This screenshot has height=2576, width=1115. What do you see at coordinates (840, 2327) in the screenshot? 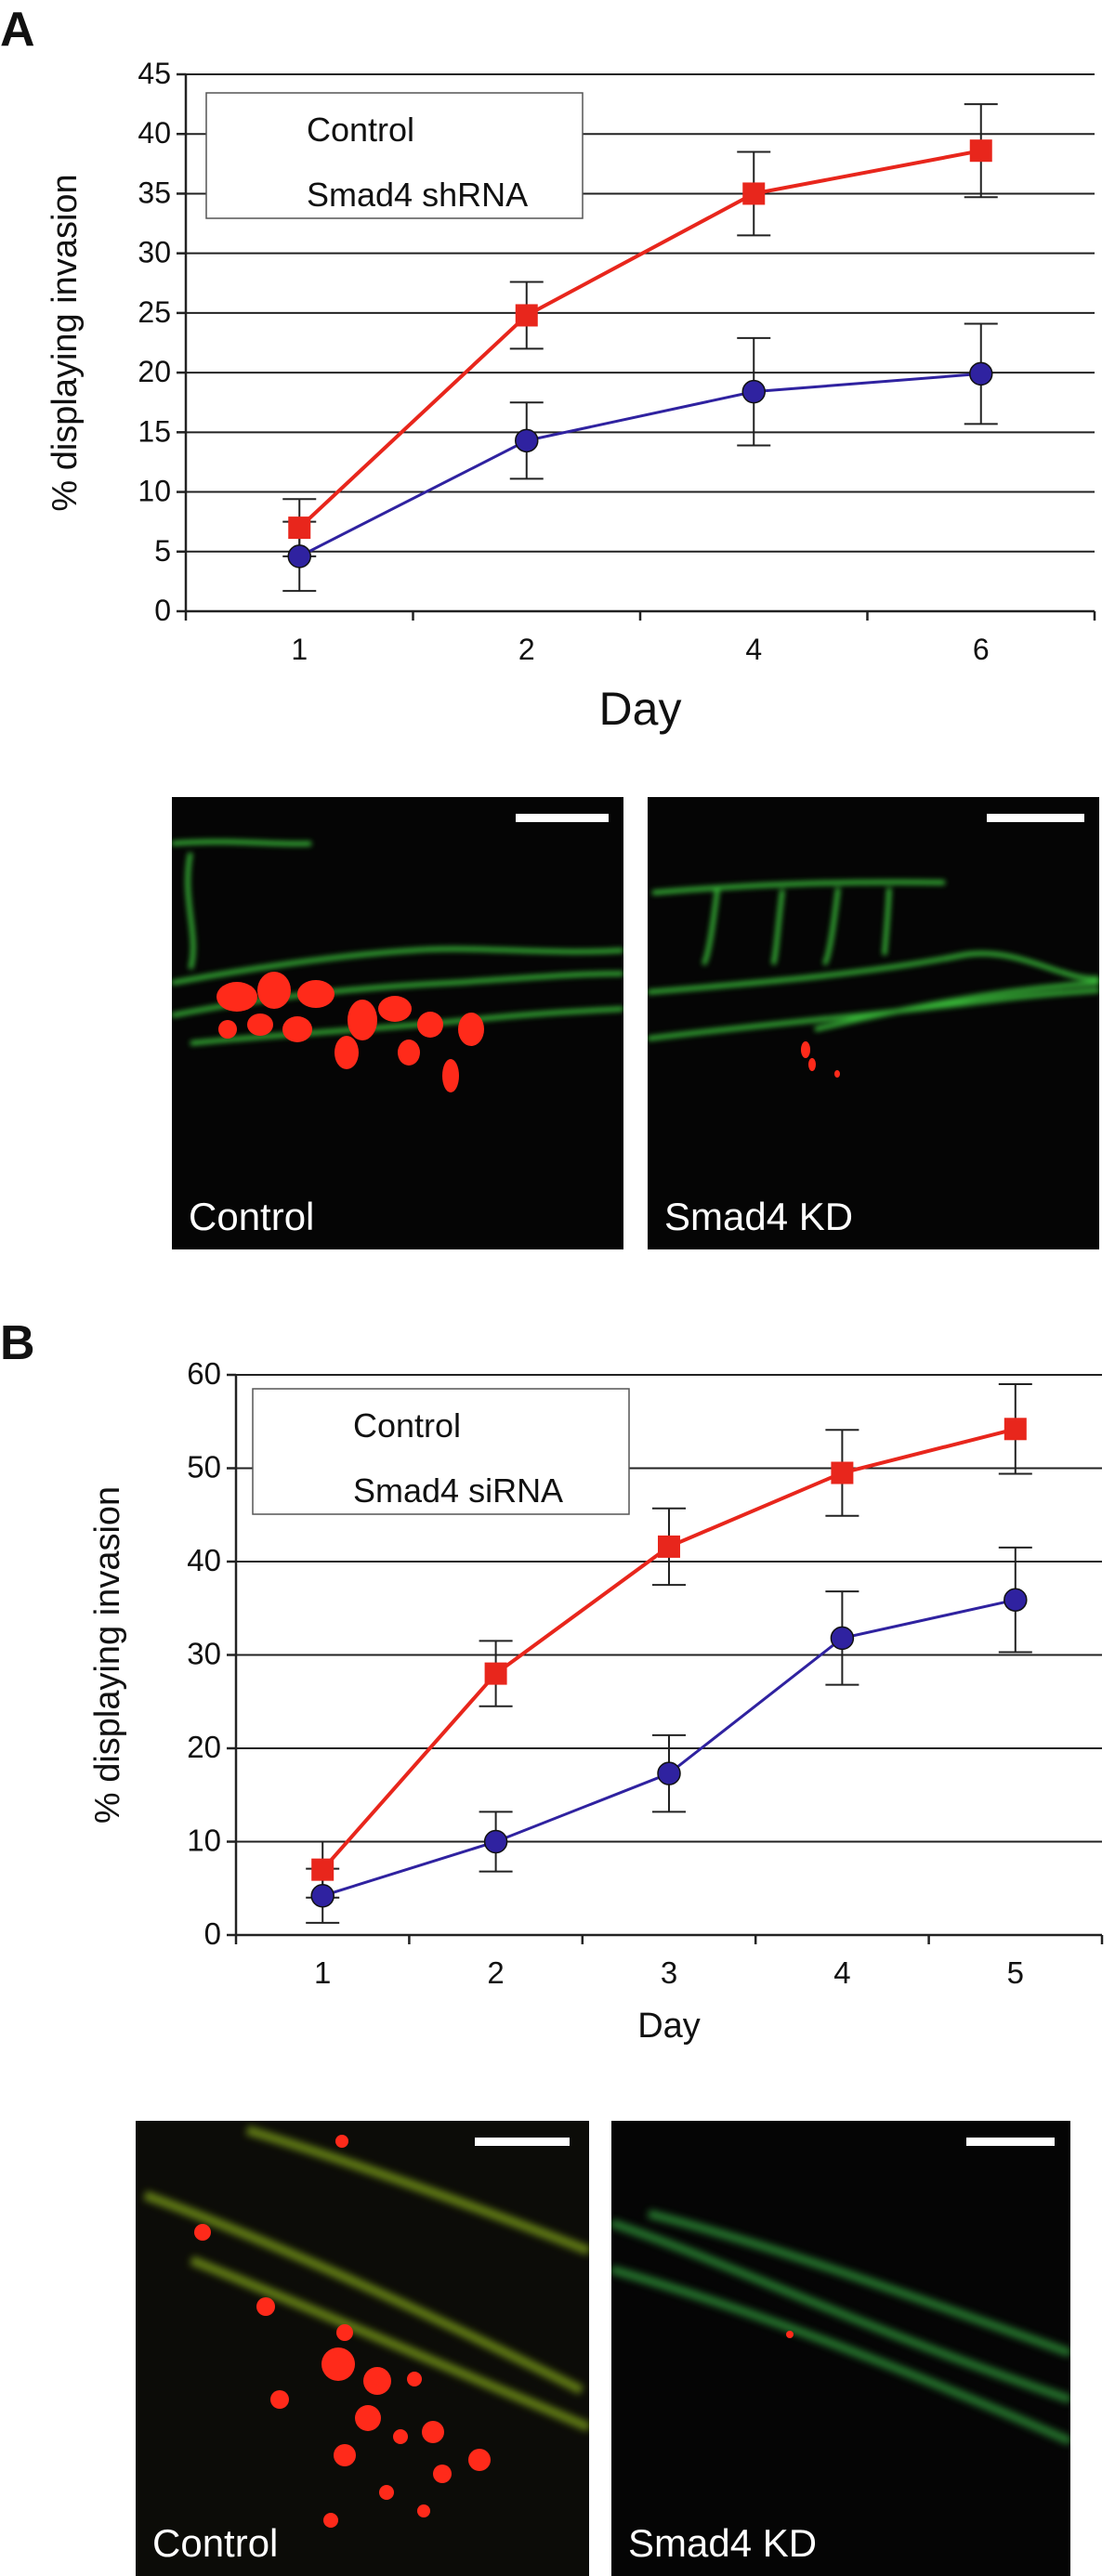
I see `micrograph-b-kd` at bounding box center [840, 2327].